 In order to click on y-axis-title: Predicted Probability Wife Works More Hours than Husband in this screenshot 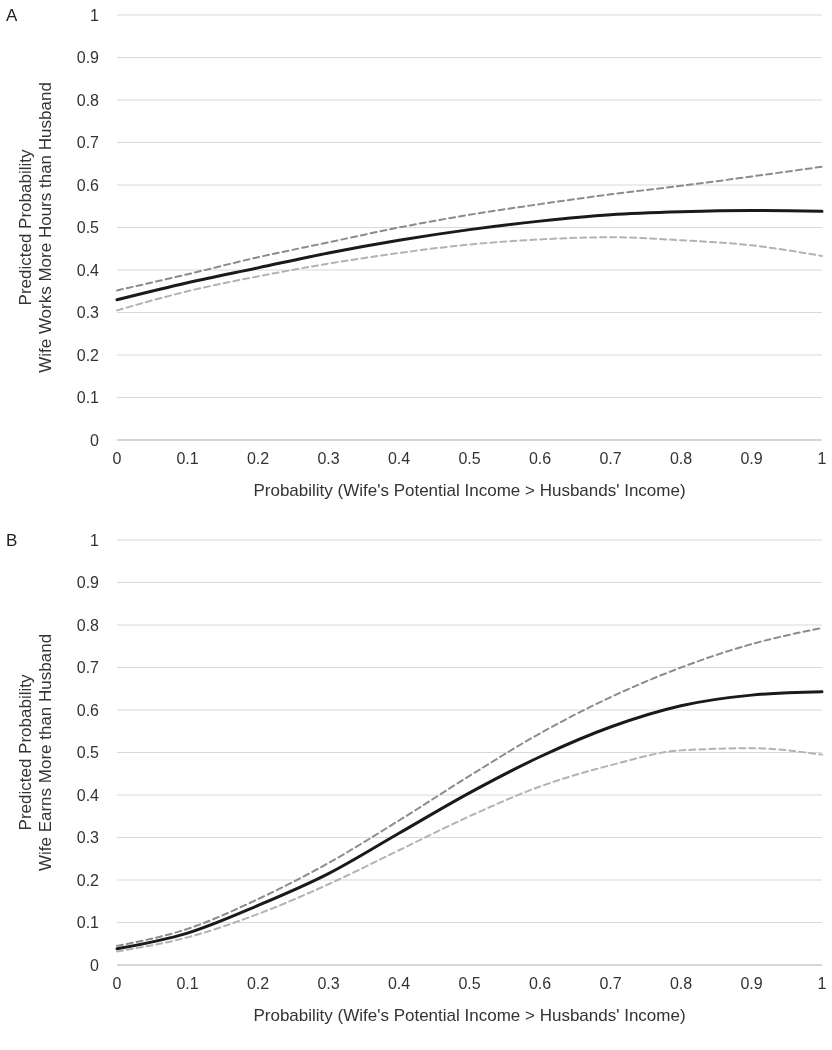, I will do `click(35, 227)`.